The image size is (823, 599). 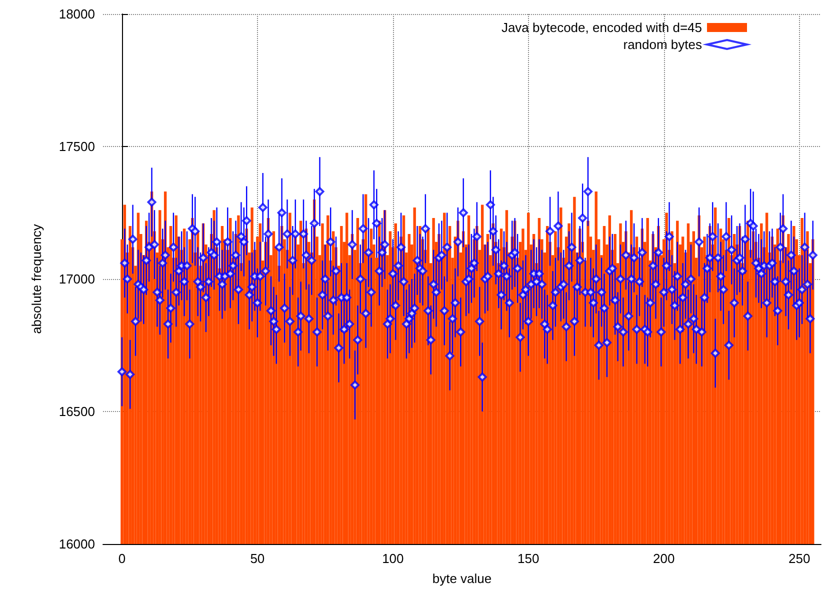 I want to click on x-tick-label: 250, so click(x=799, y=558).